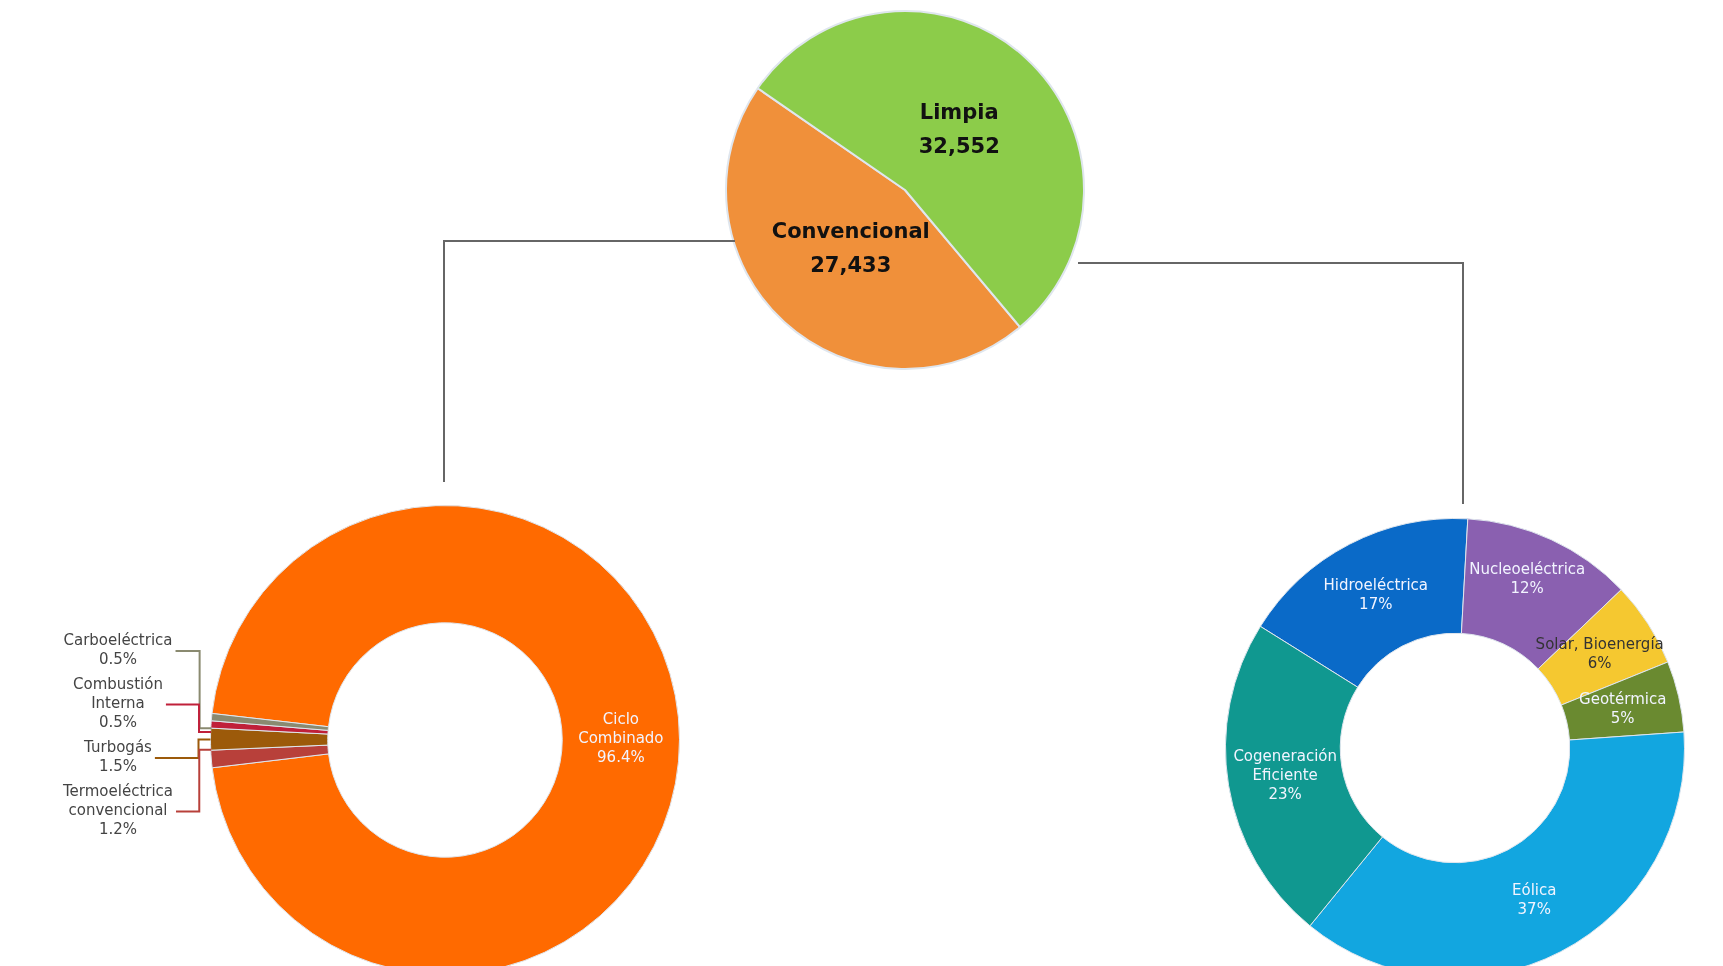 This screenshot has height=966, width=1723. Describe the element at coordinates (1622, 717) in the screenshot. I see `data-label: 5%` at that location.